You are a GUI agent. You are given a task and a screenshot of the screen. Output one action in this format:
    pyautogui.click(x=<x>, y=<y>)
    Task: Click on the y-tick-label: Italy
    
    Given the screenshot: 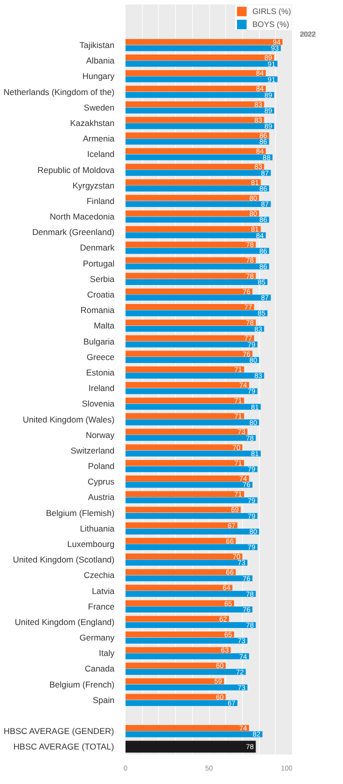 What is the action you would take?
    pyautogui.click(x=107, y=653)
    